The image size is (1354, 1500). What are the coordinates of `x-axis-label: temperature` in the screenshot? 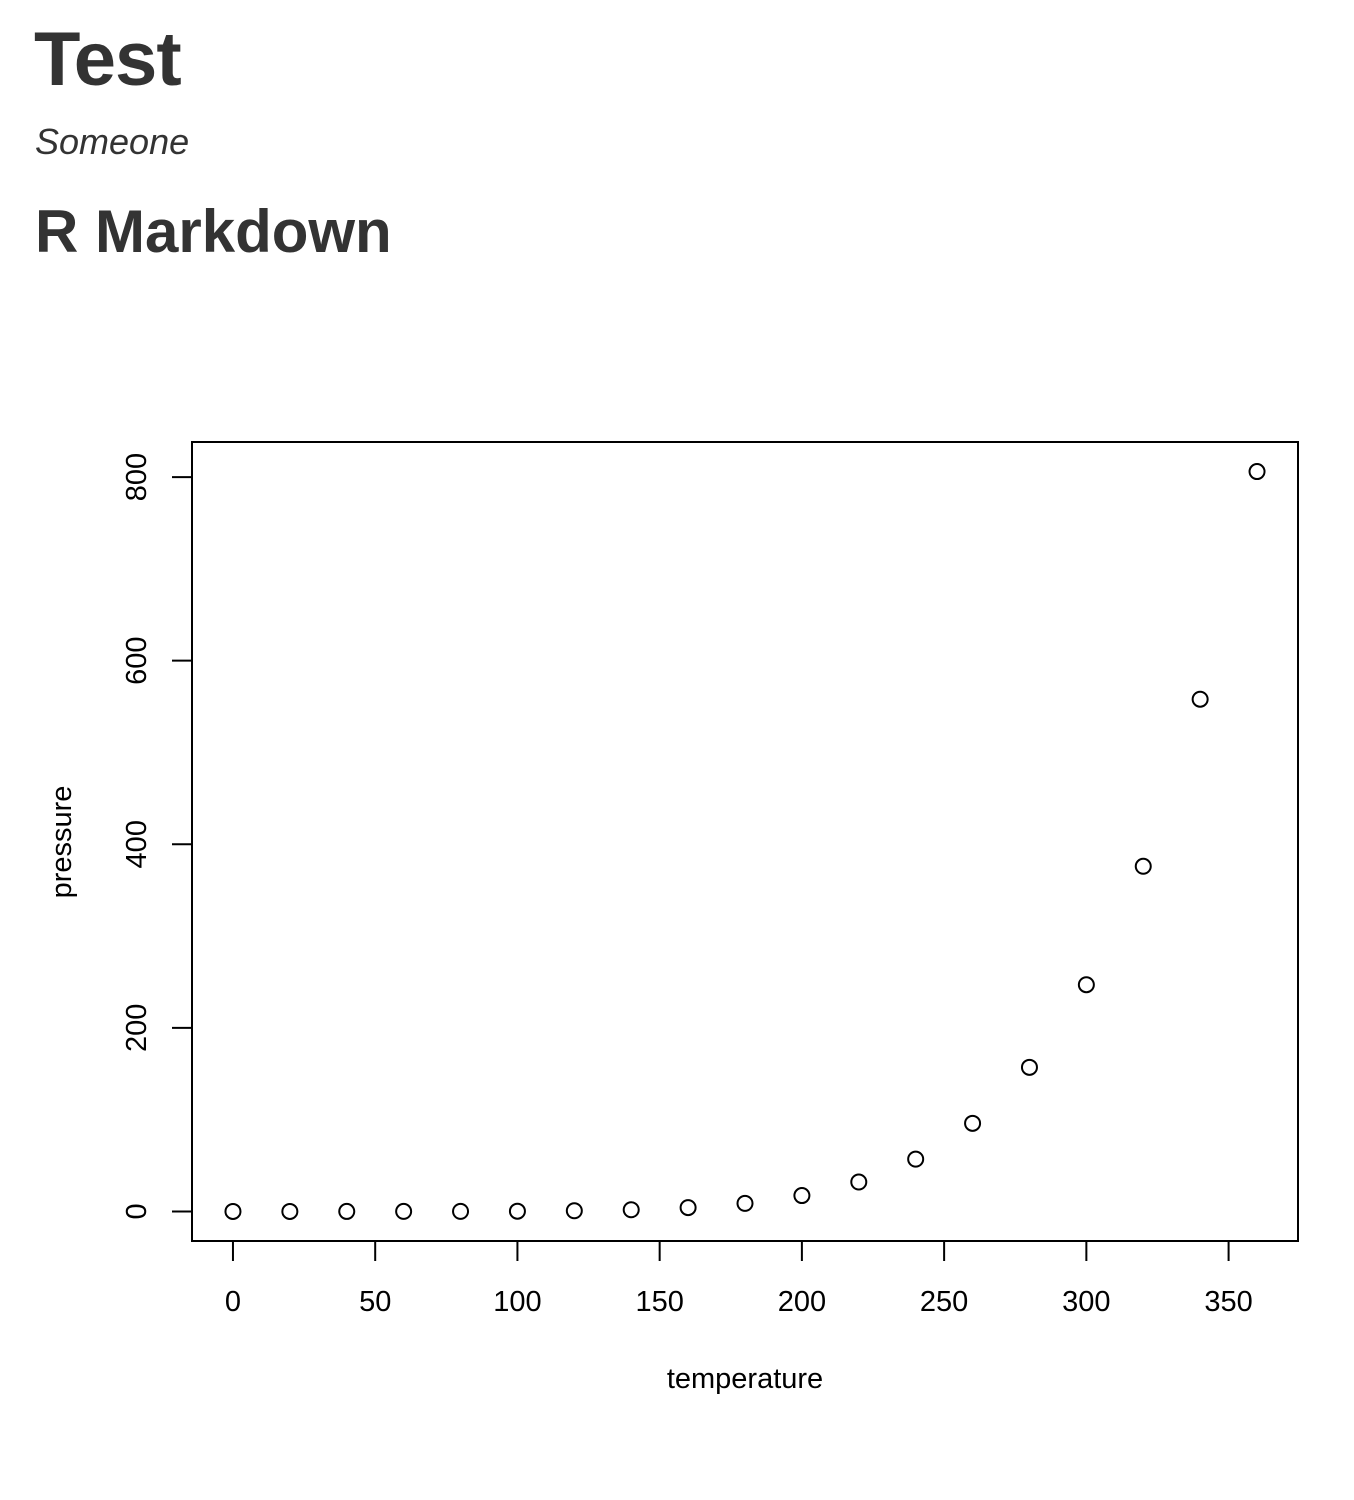 It's located at (745, 1379).